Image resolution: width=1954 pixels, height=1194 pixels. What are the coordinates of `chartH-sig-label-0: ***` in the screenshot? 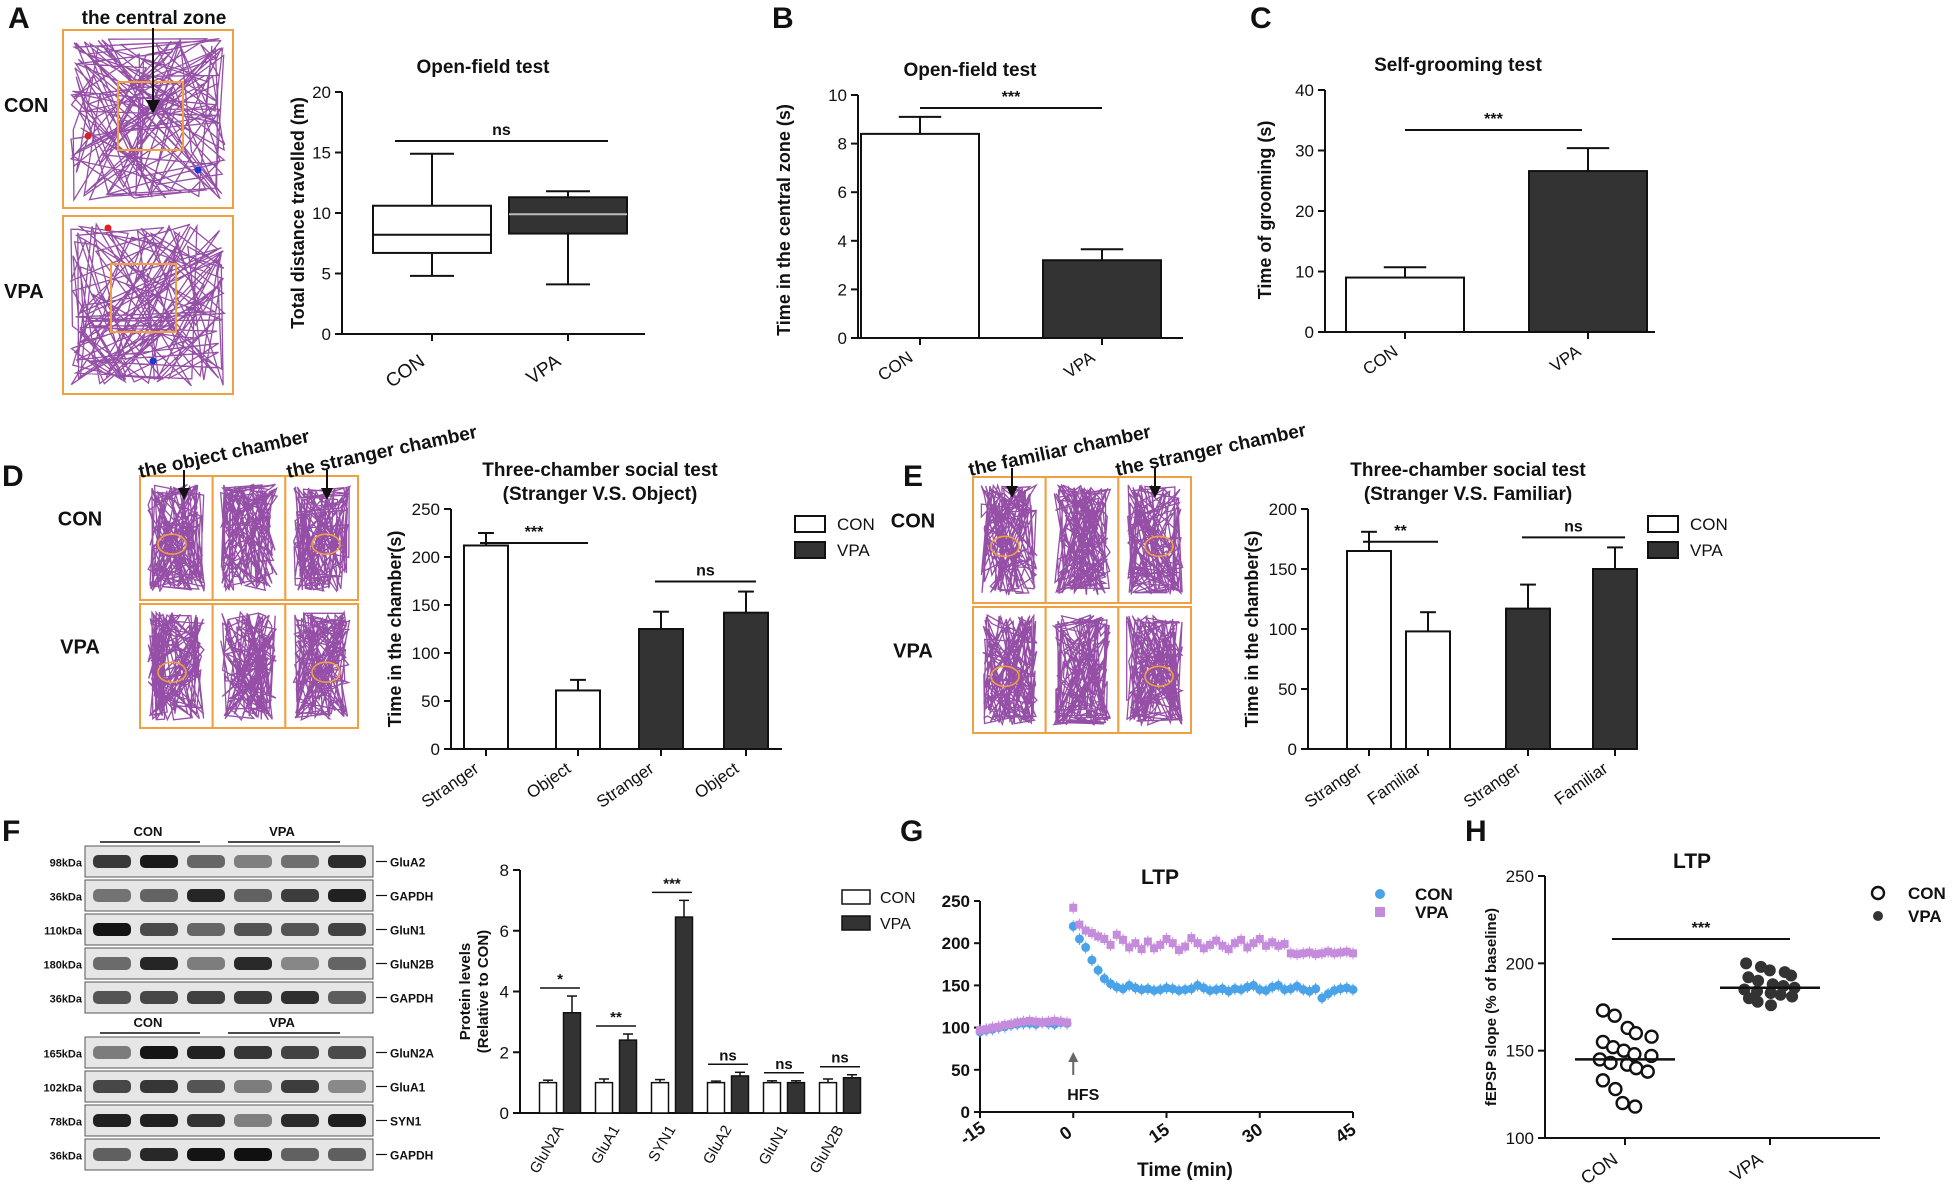 It's located at (1701, 928).